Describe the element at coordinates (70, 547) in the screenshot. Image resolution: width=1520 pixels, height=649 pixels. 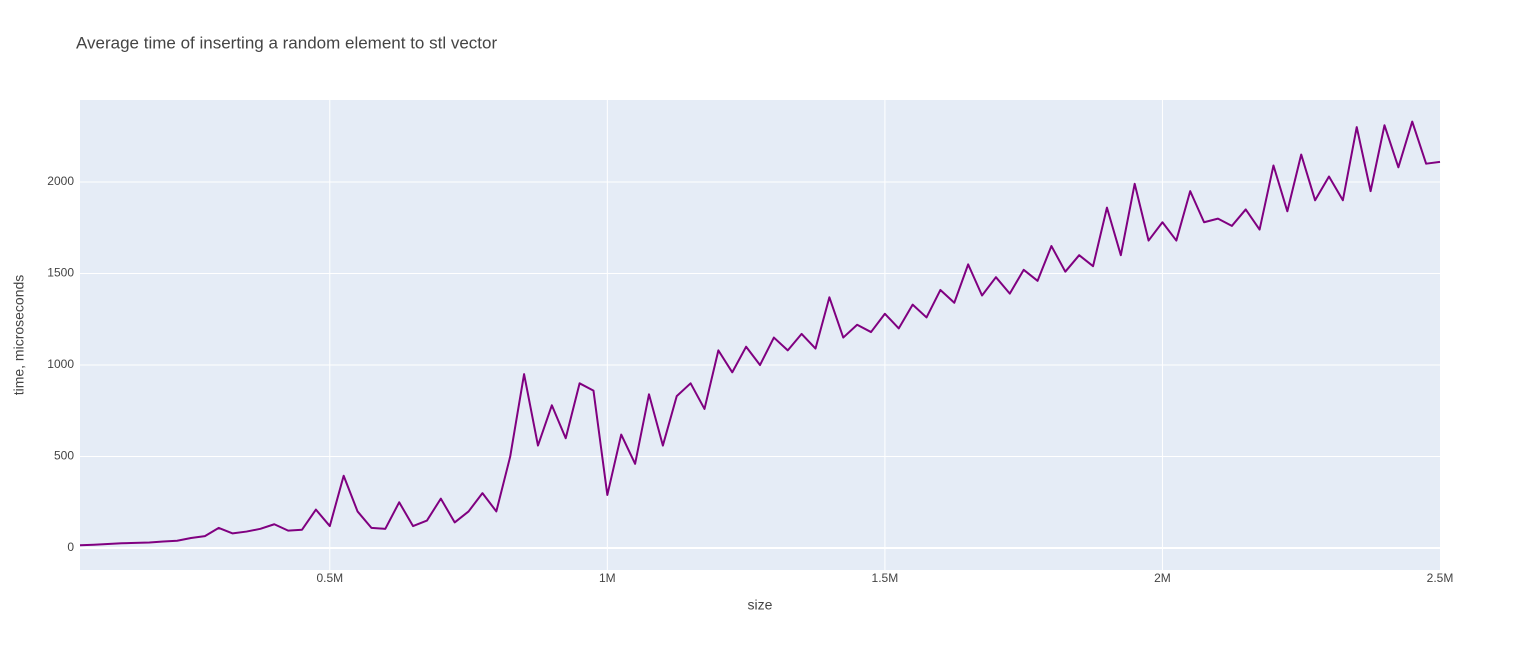
I see `y-tick-label: 0` at that location.